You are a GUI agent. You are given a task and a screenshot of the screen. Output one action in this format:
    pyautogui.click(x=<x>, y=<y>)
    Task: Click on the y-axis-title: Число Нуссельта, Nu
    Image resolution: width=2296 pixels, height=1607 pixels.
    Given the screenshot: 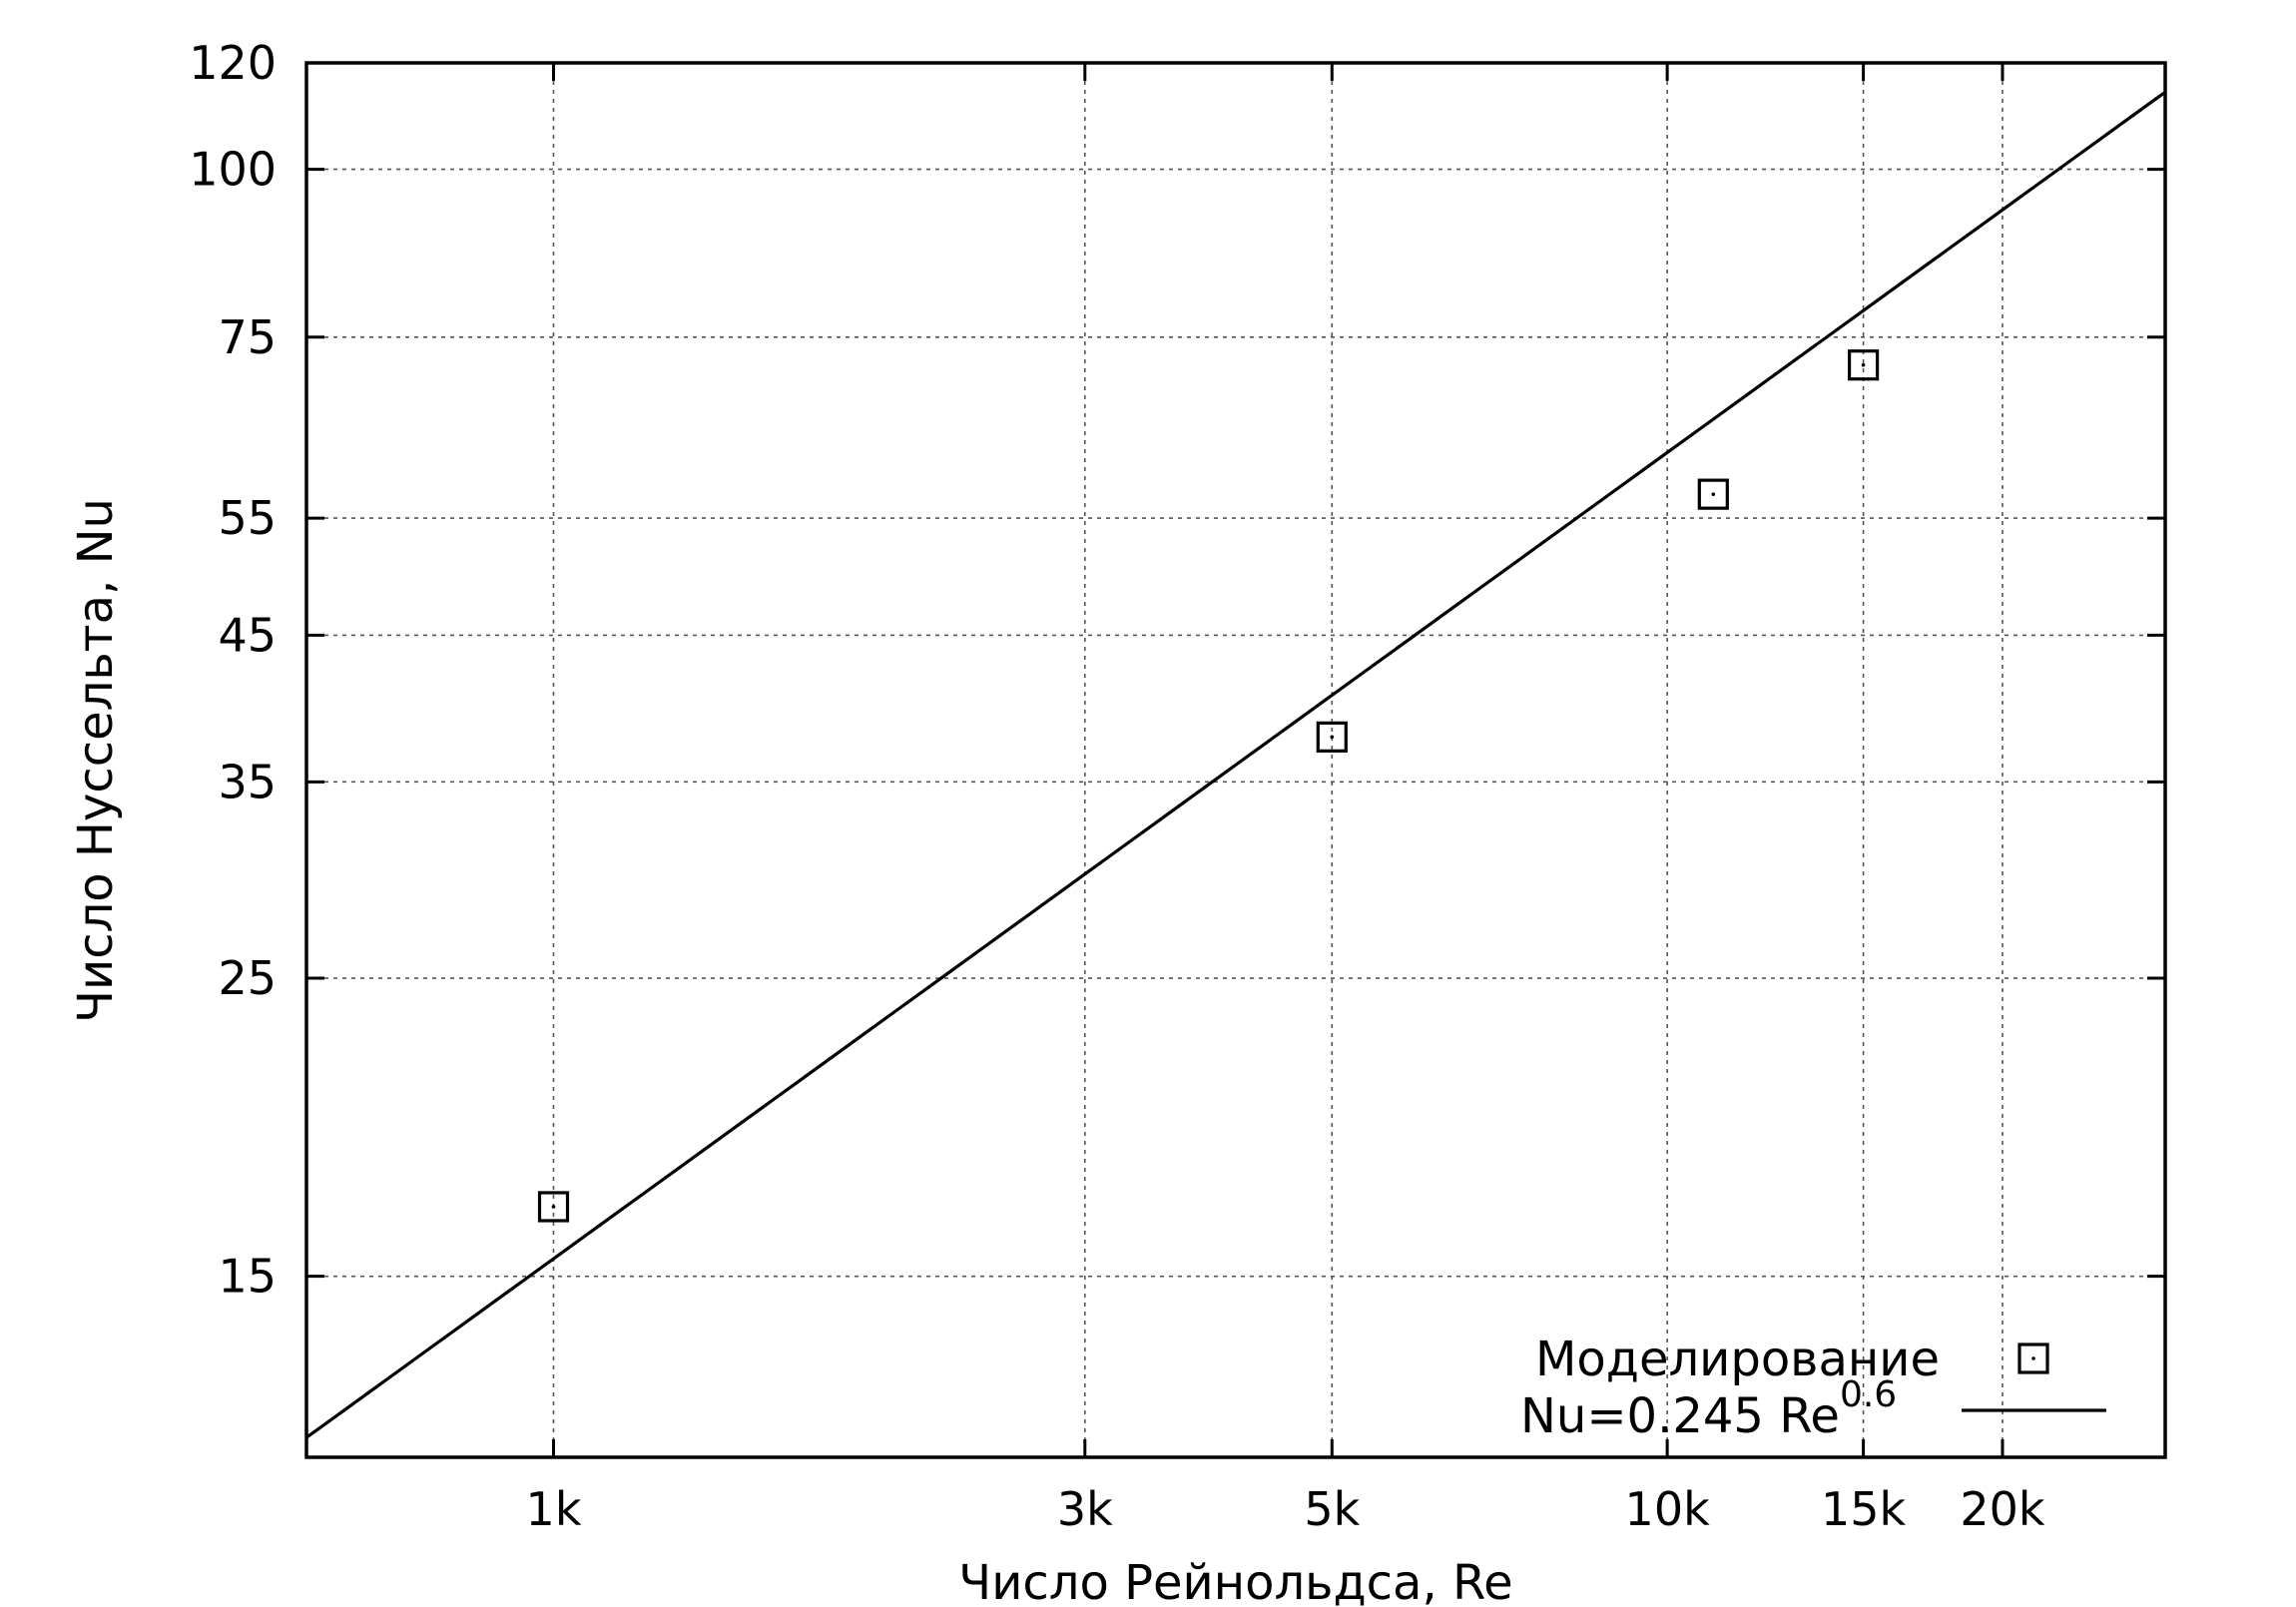 What is the action you would take?
    pyautogui.click(x=96, y=760)
    